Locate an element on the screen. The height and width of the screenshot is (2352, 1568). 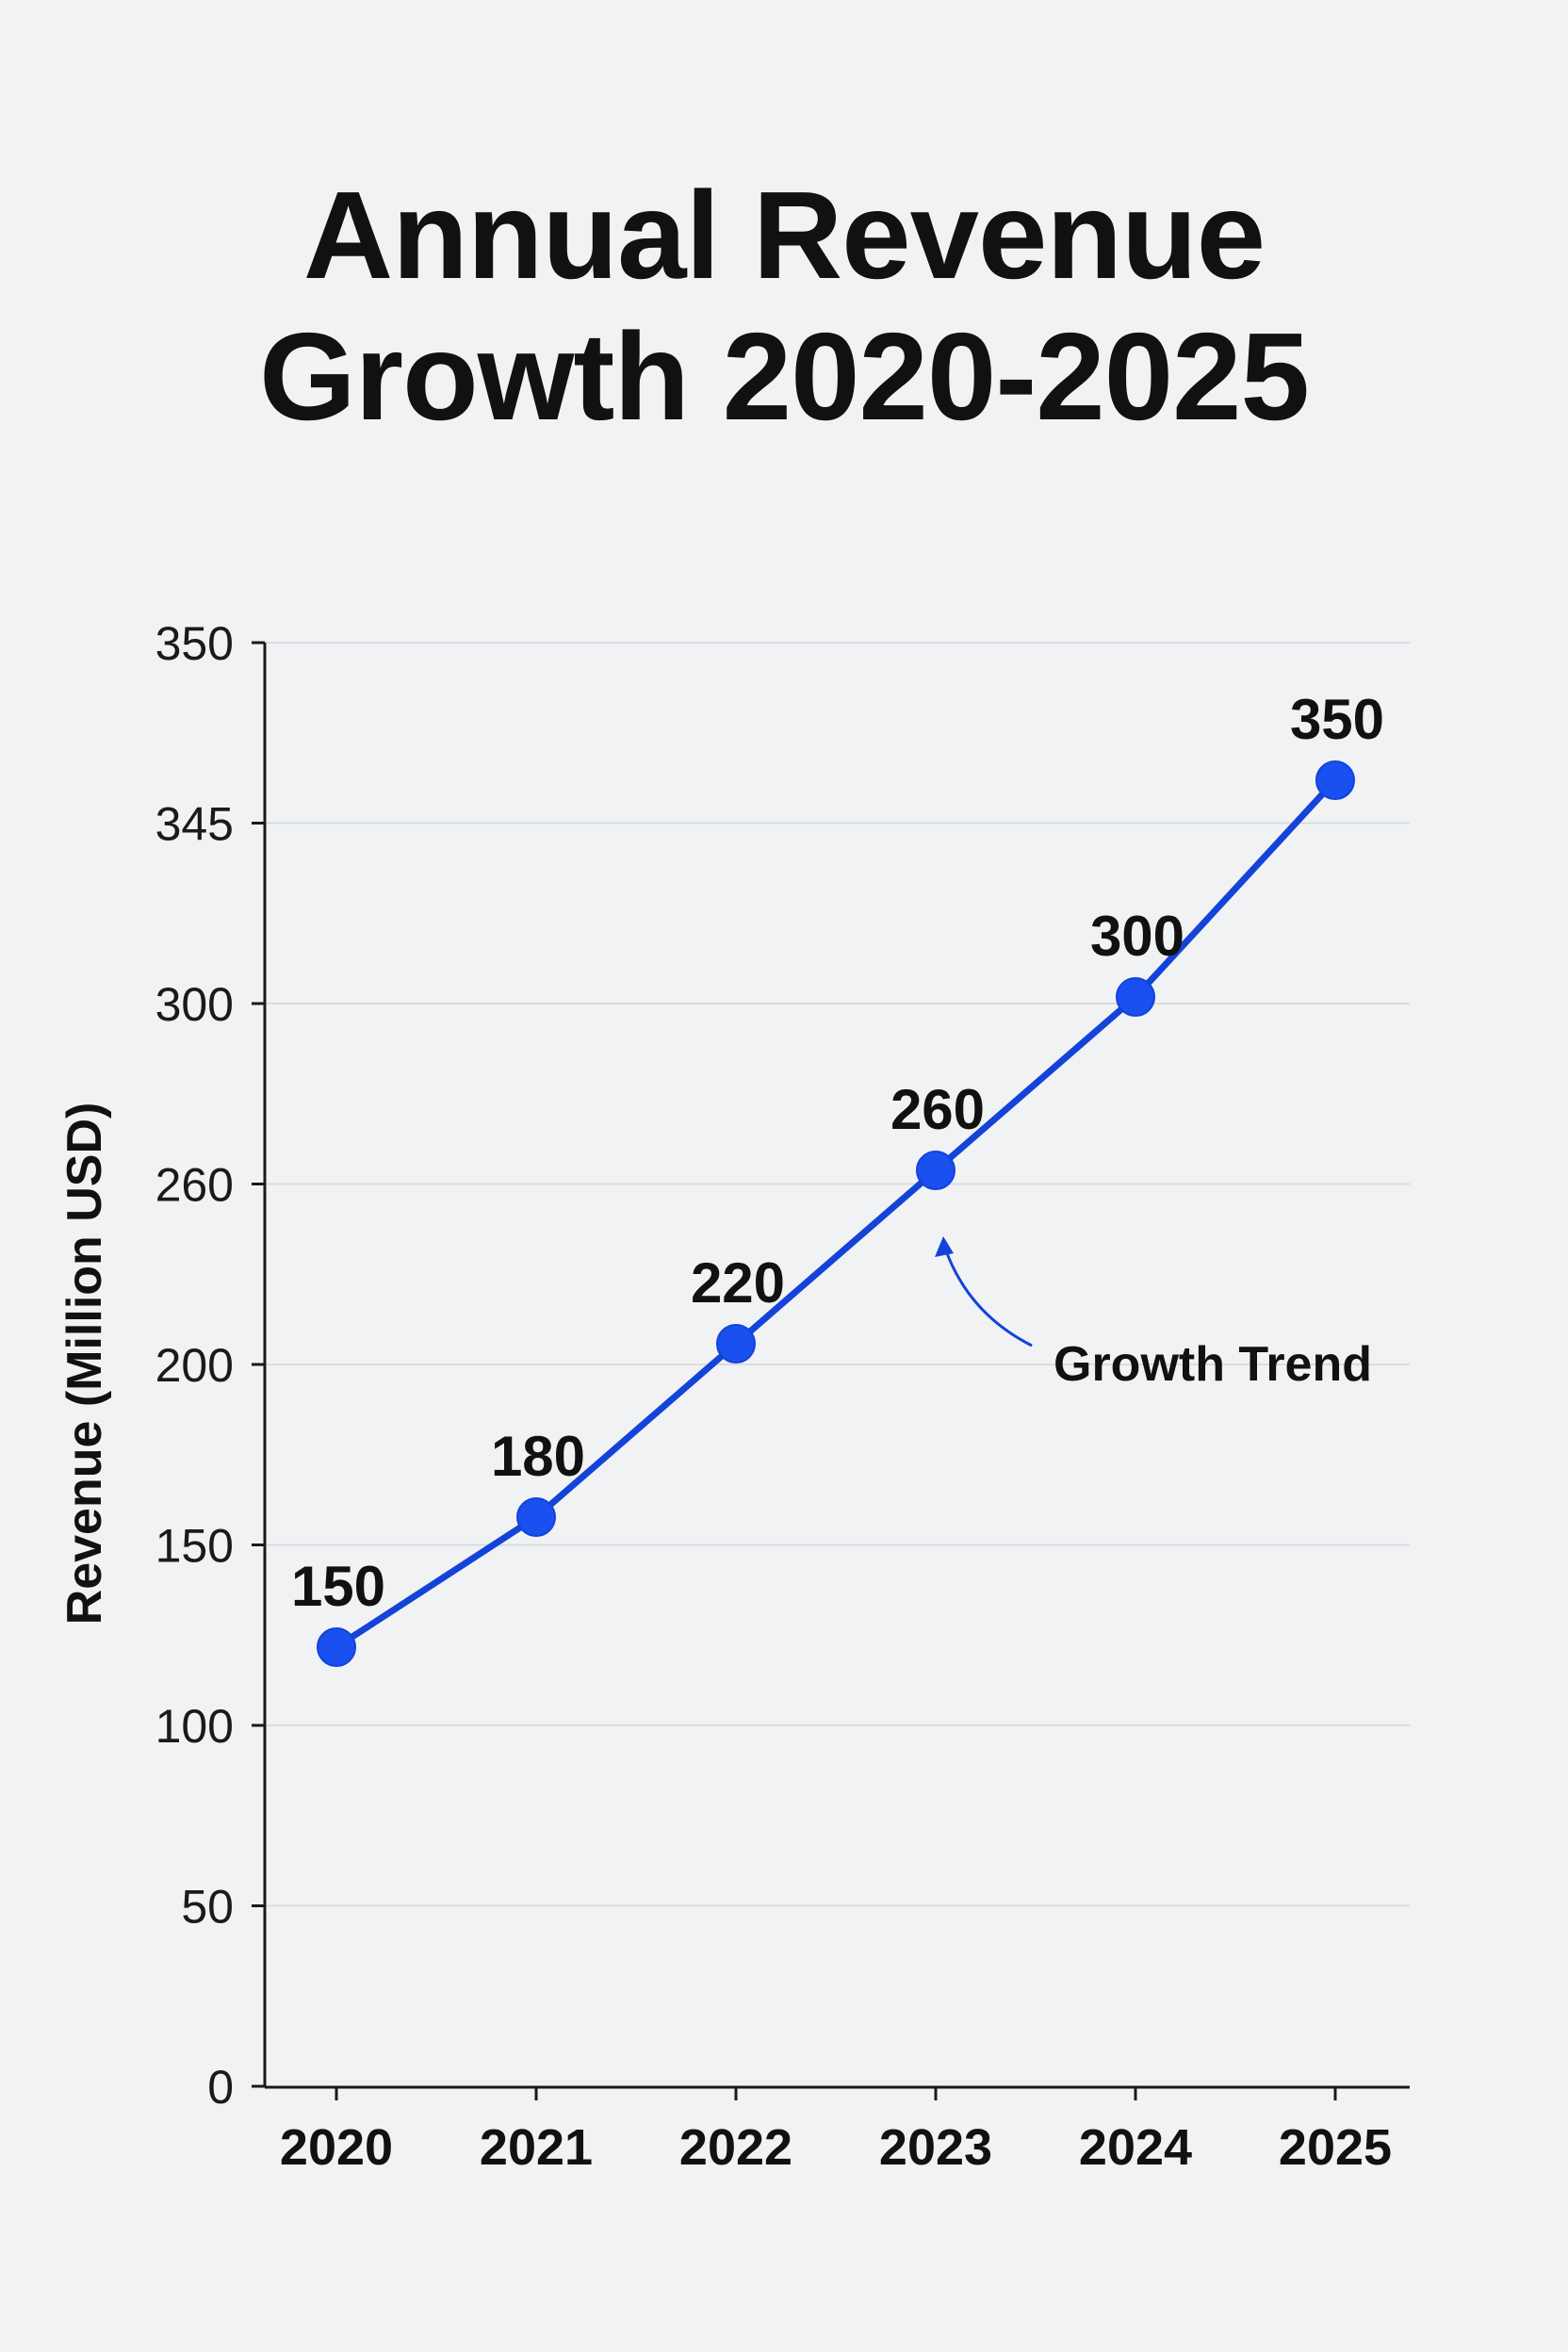
y-tick-label: 0 is located at coordinates (221, 2087).